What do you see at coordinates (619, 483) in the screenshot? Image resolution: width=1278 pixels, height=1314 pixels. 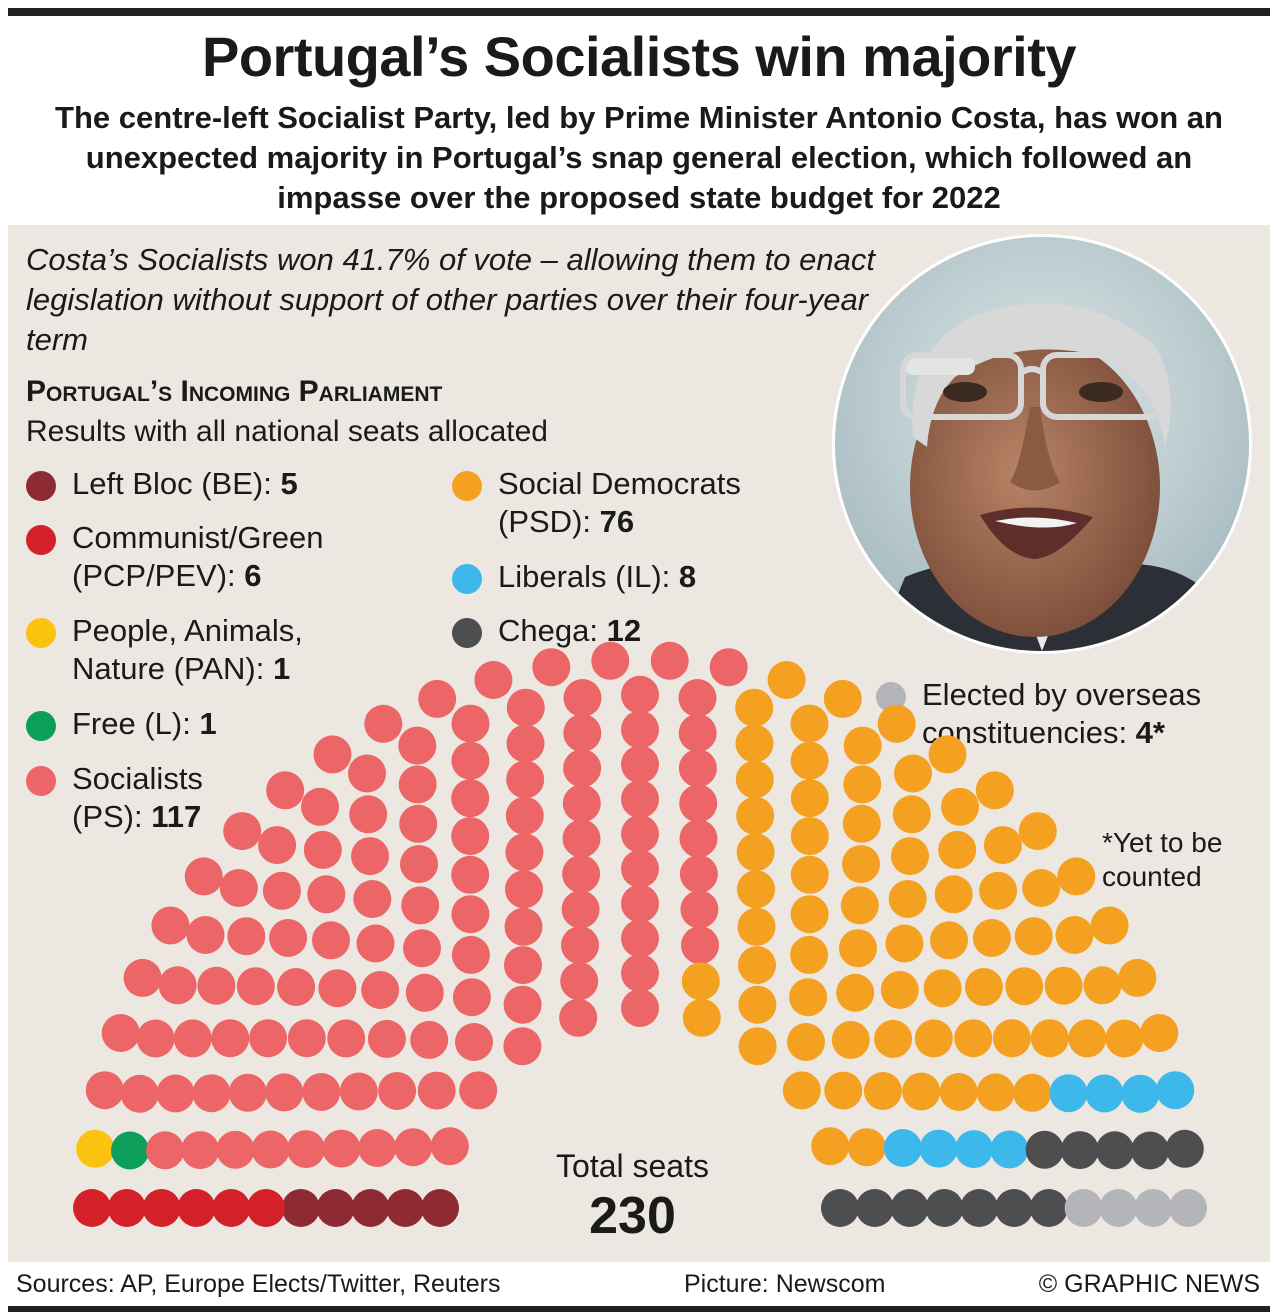 I see `legend-label: Social Democrats` at bounding box center [619, 483].